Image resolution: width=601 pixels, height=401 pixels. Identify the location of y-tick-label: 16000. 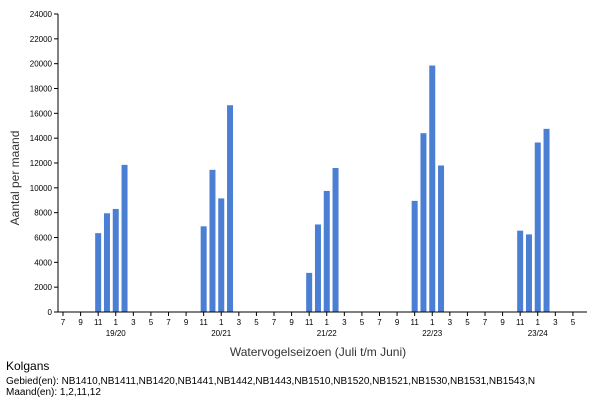
(41, 113).